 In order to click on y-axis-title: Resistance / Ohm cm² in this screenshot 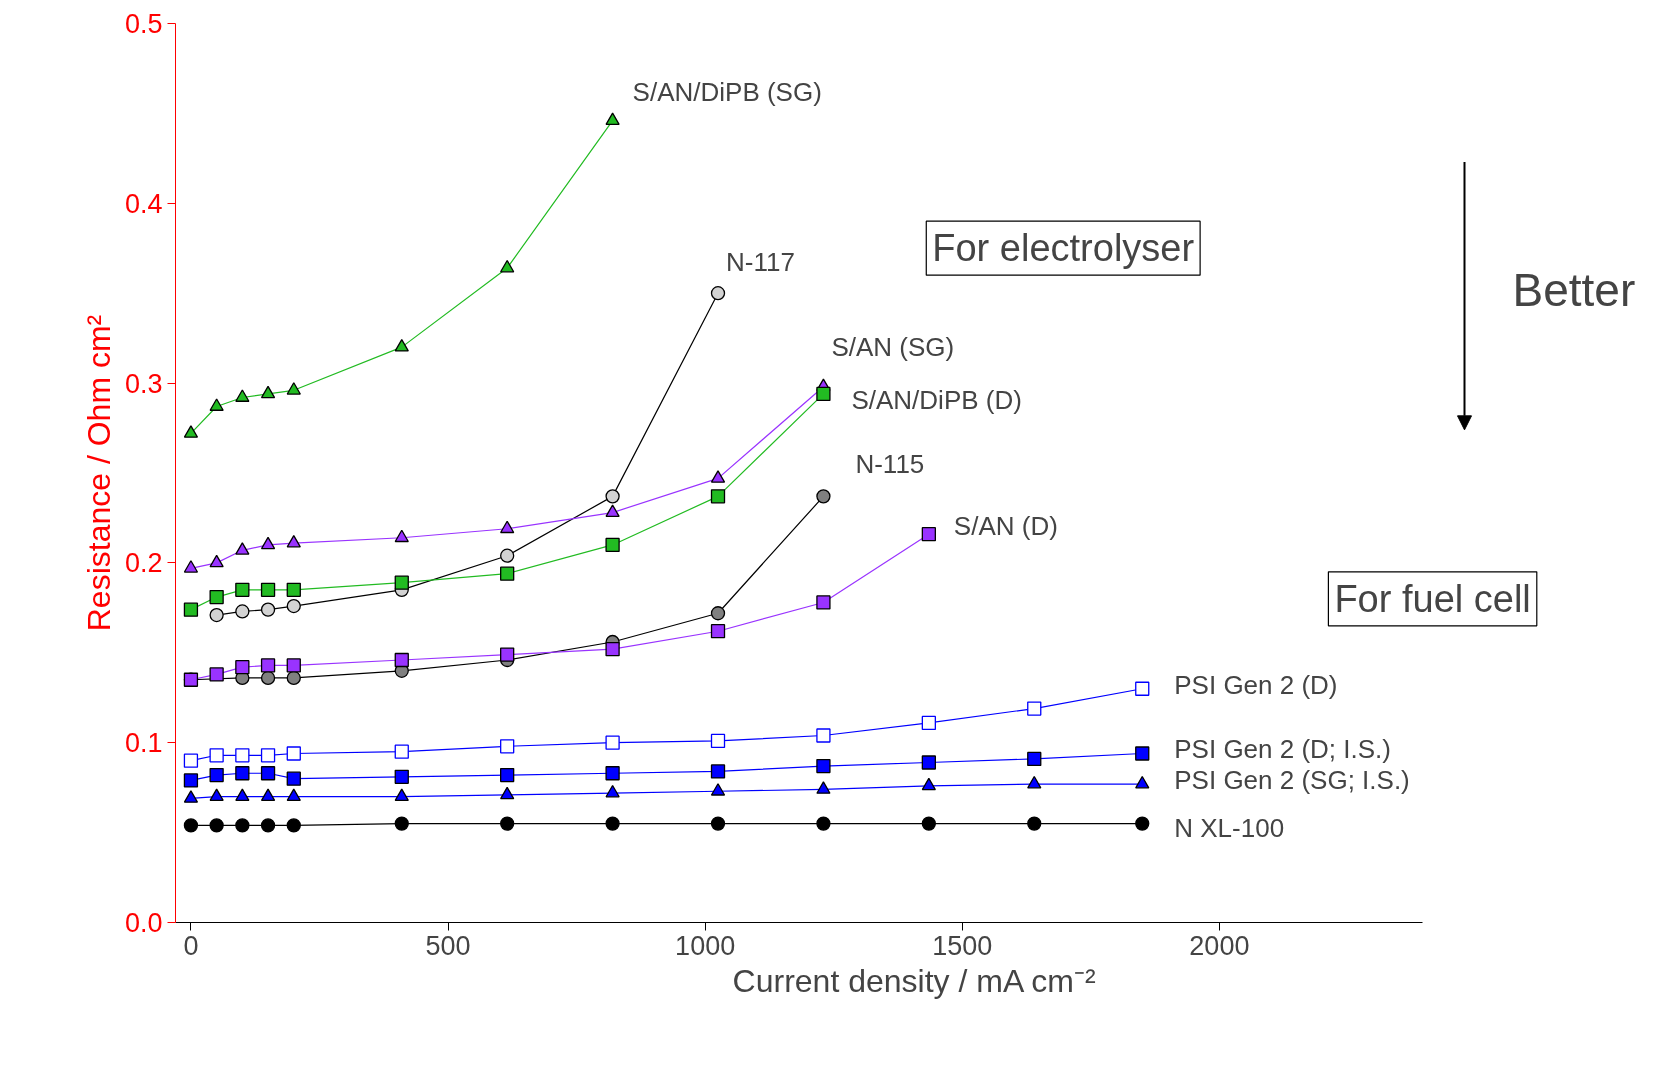, I will do `click(98, 473)`.